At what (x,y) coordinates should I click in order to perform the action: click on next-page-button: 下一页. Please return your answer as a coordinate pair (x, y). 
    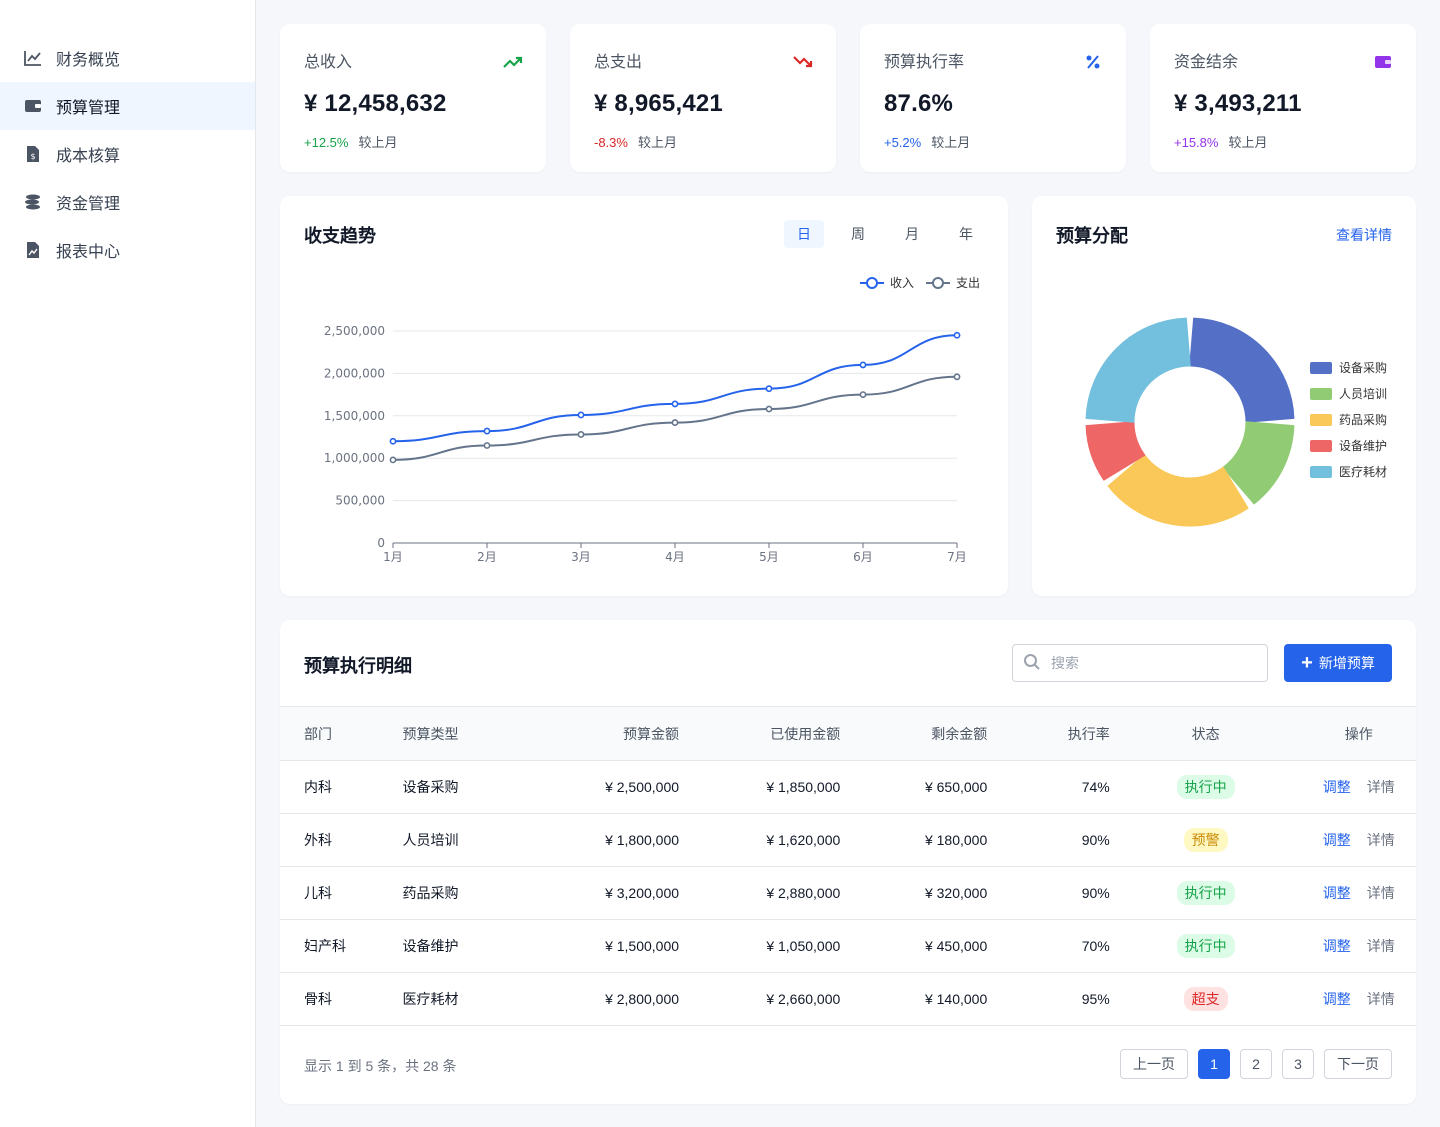
    Looking at the image, I should click on (1358, 1064).